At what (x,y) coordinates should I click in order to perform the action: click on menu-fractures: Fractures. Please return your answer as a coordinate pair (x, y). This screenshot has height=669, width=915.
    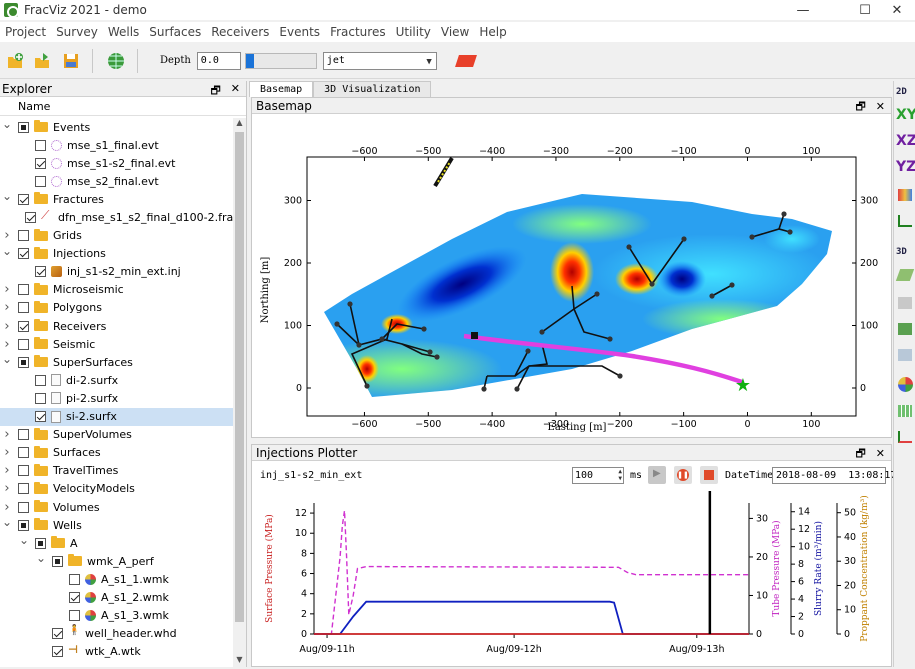
    Looking at the image, I should click on (358, 32).